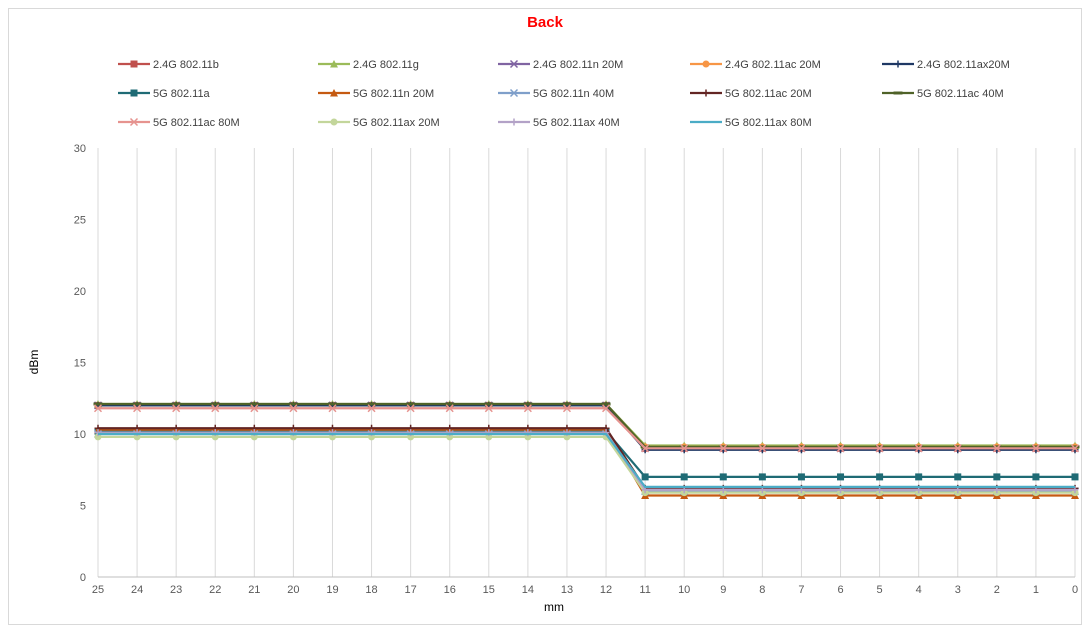  Describe the element at coordinates (196, 123) in the screenshot. I see `legend-label: 5G 802.11ac 80M` at that location.